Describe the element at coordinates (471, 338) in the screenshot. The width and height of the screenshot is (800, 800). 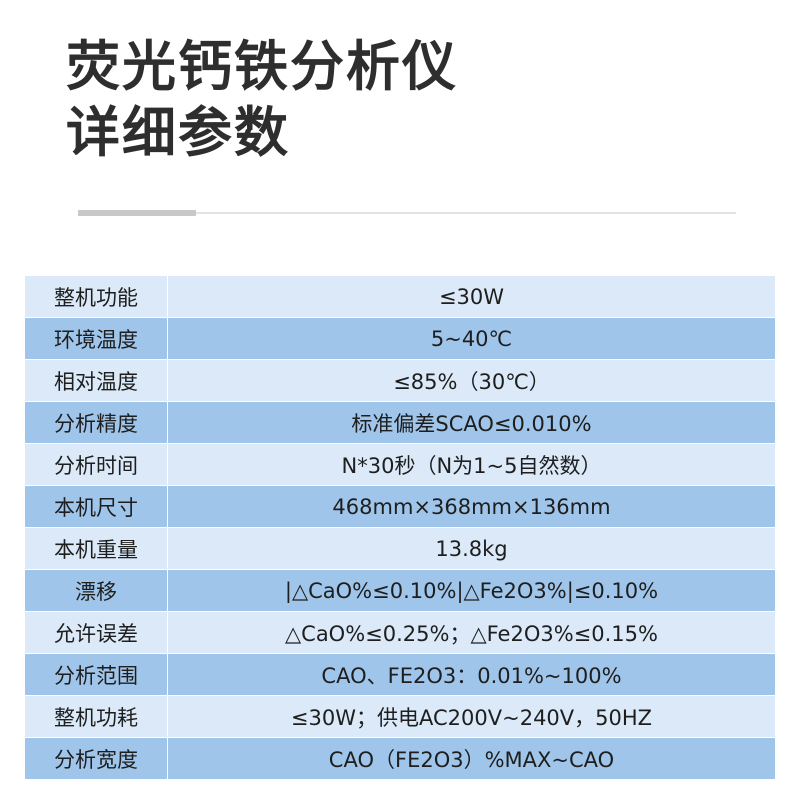
I see `spec-value: 5~40℃` at that location.